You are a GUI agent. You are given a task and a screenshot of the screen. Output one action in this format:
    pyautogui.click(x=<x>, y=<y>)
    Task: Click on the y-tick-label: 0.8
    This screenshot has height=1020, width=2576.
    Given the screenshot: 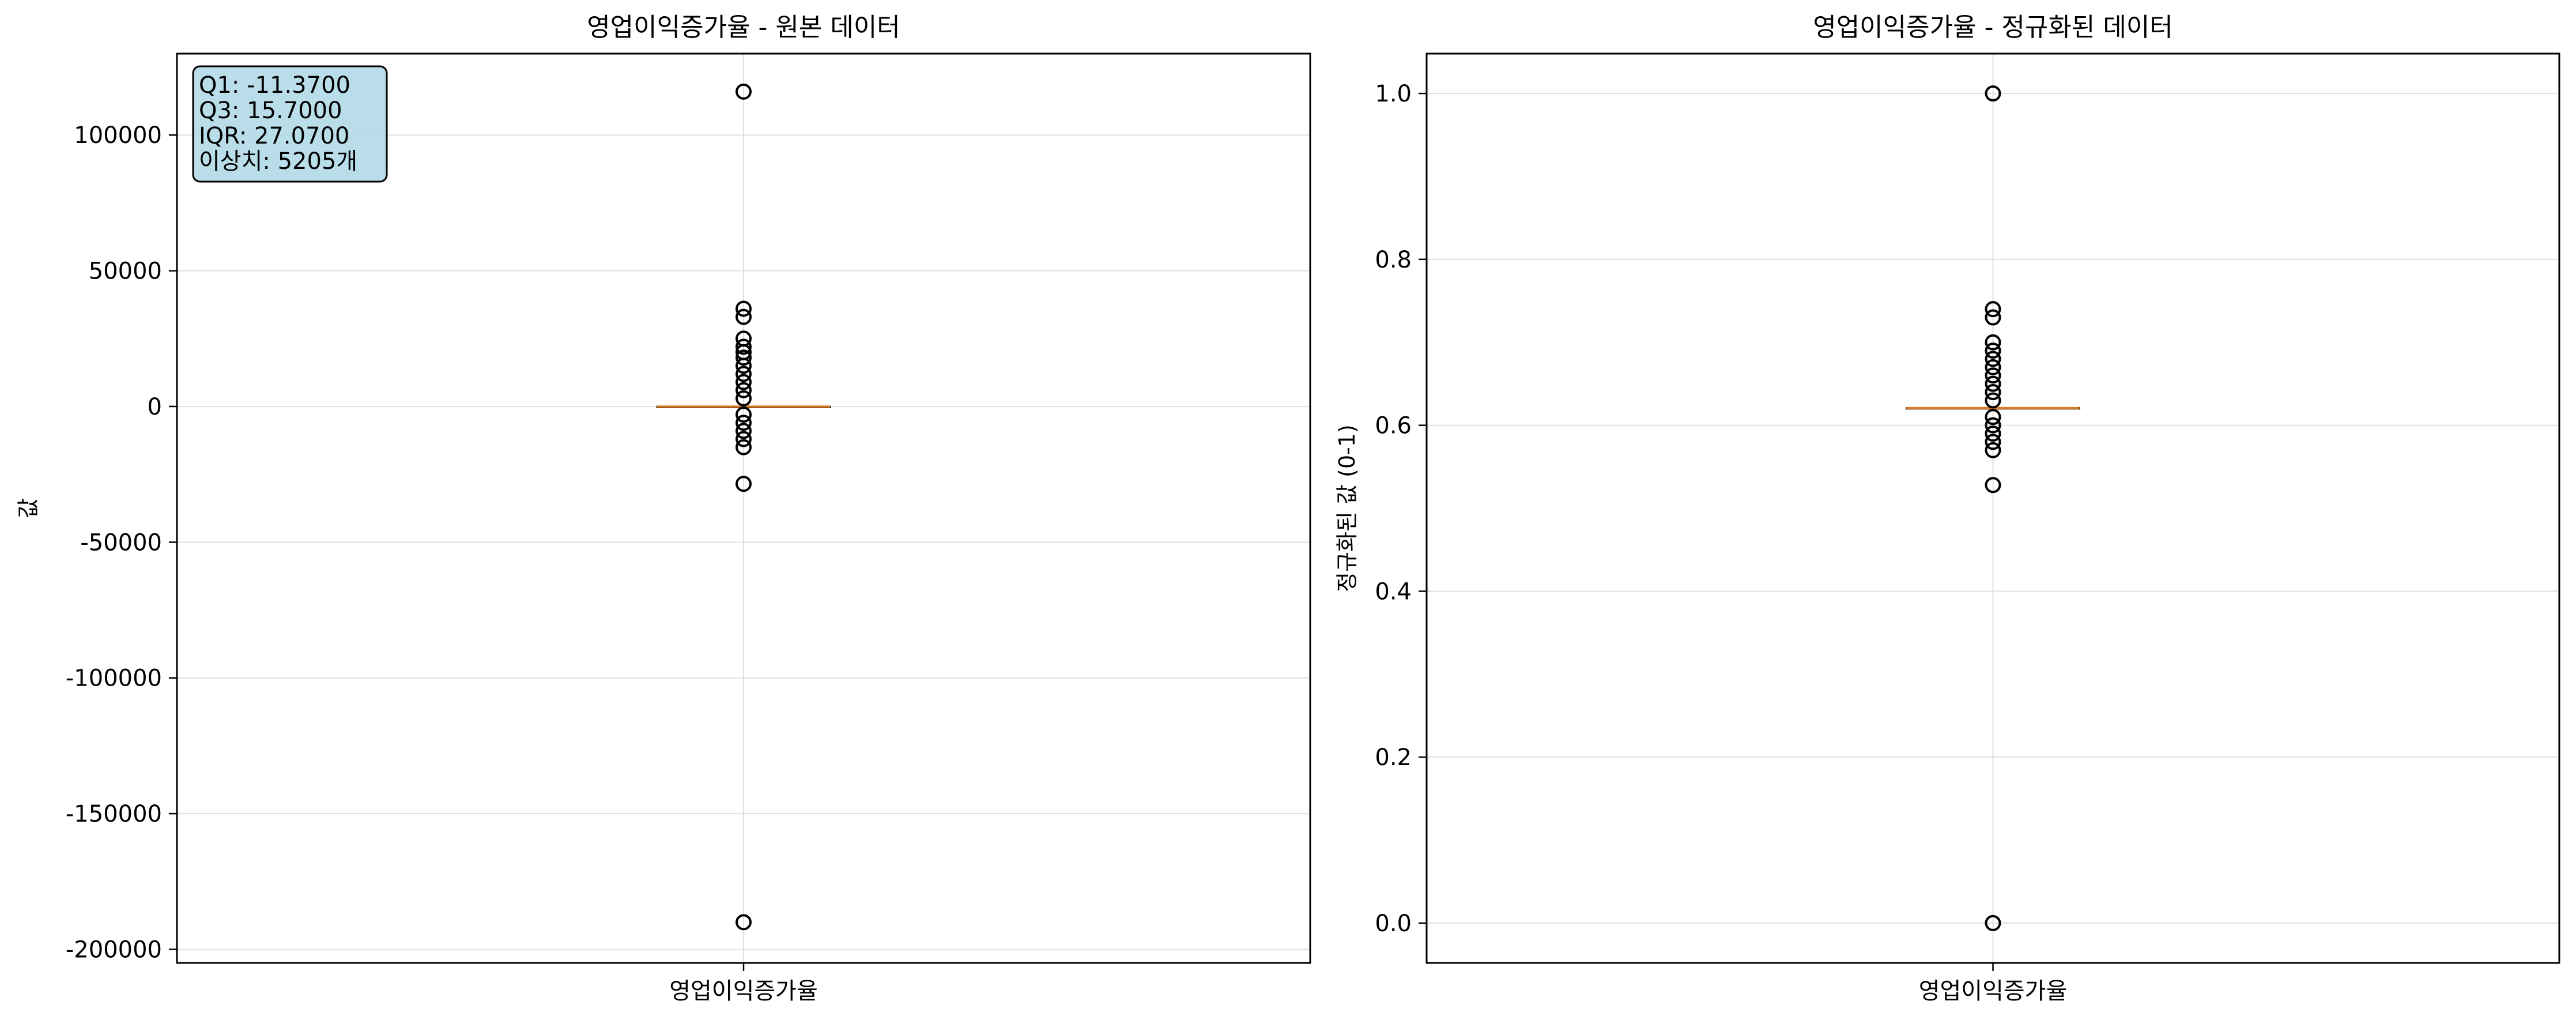 What is the action you would take?
    pyautogui.click(x=1393, y=260)
    